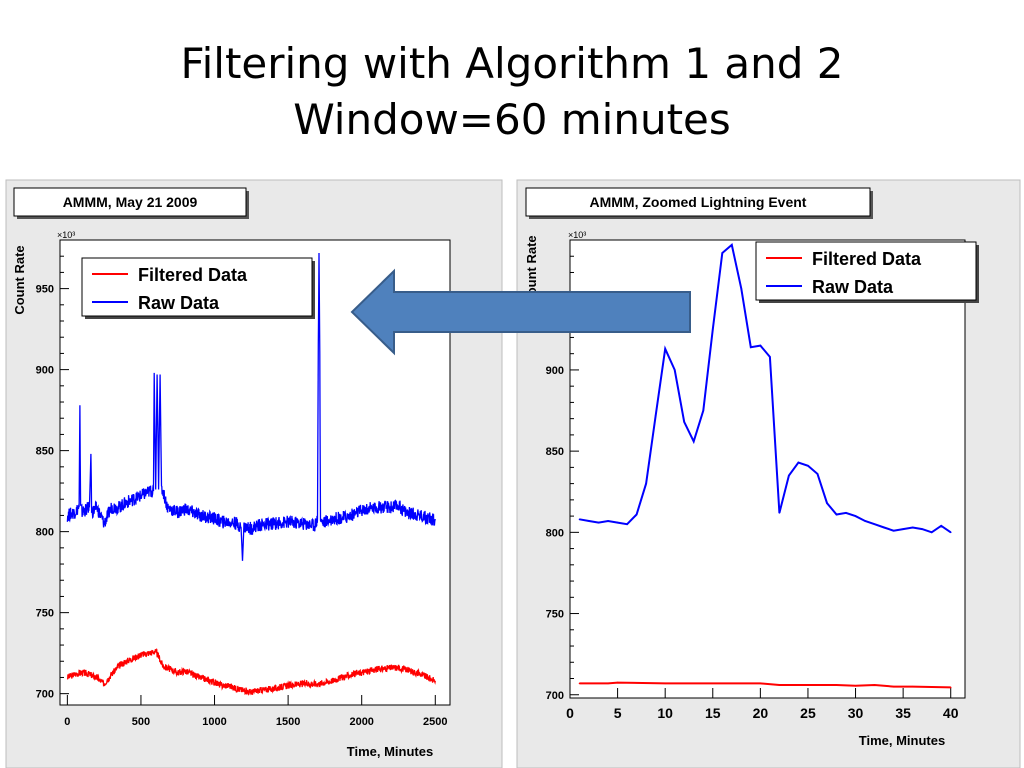 This screenshot has height=768, width=1024. What do you see at coordinates (856, 713) in the screenshot?
I see `x-tick-label: 30` at bounding box center [856, 713].